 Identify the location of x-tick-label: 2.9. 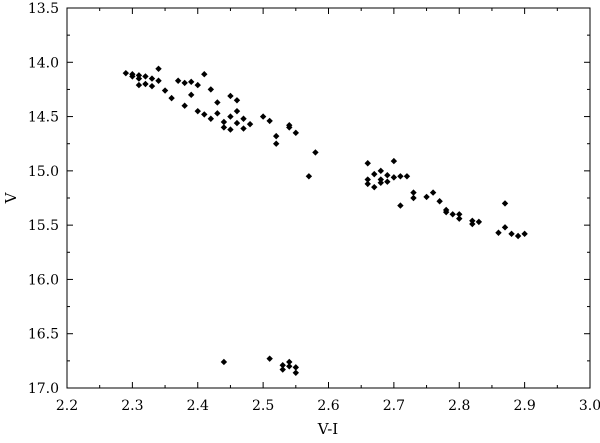
(524, 406).